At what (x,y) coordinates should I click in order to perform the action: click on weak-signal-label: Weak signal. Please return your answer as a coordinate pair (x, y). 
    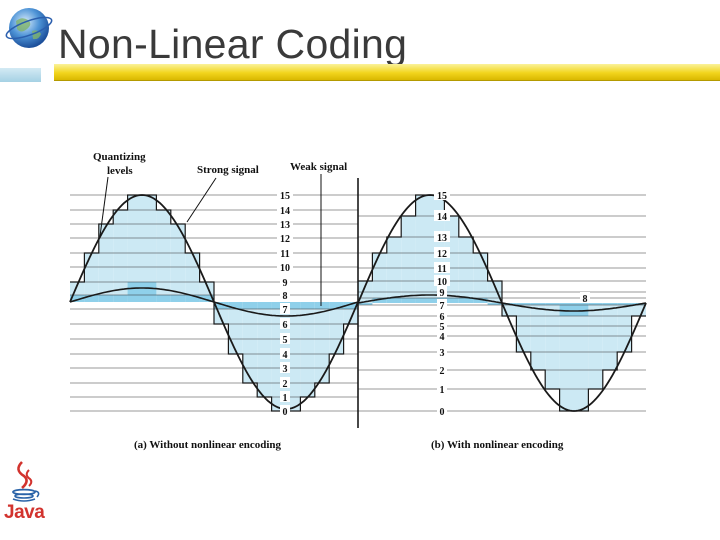
    Looking at the image, I should click on (318, 167).